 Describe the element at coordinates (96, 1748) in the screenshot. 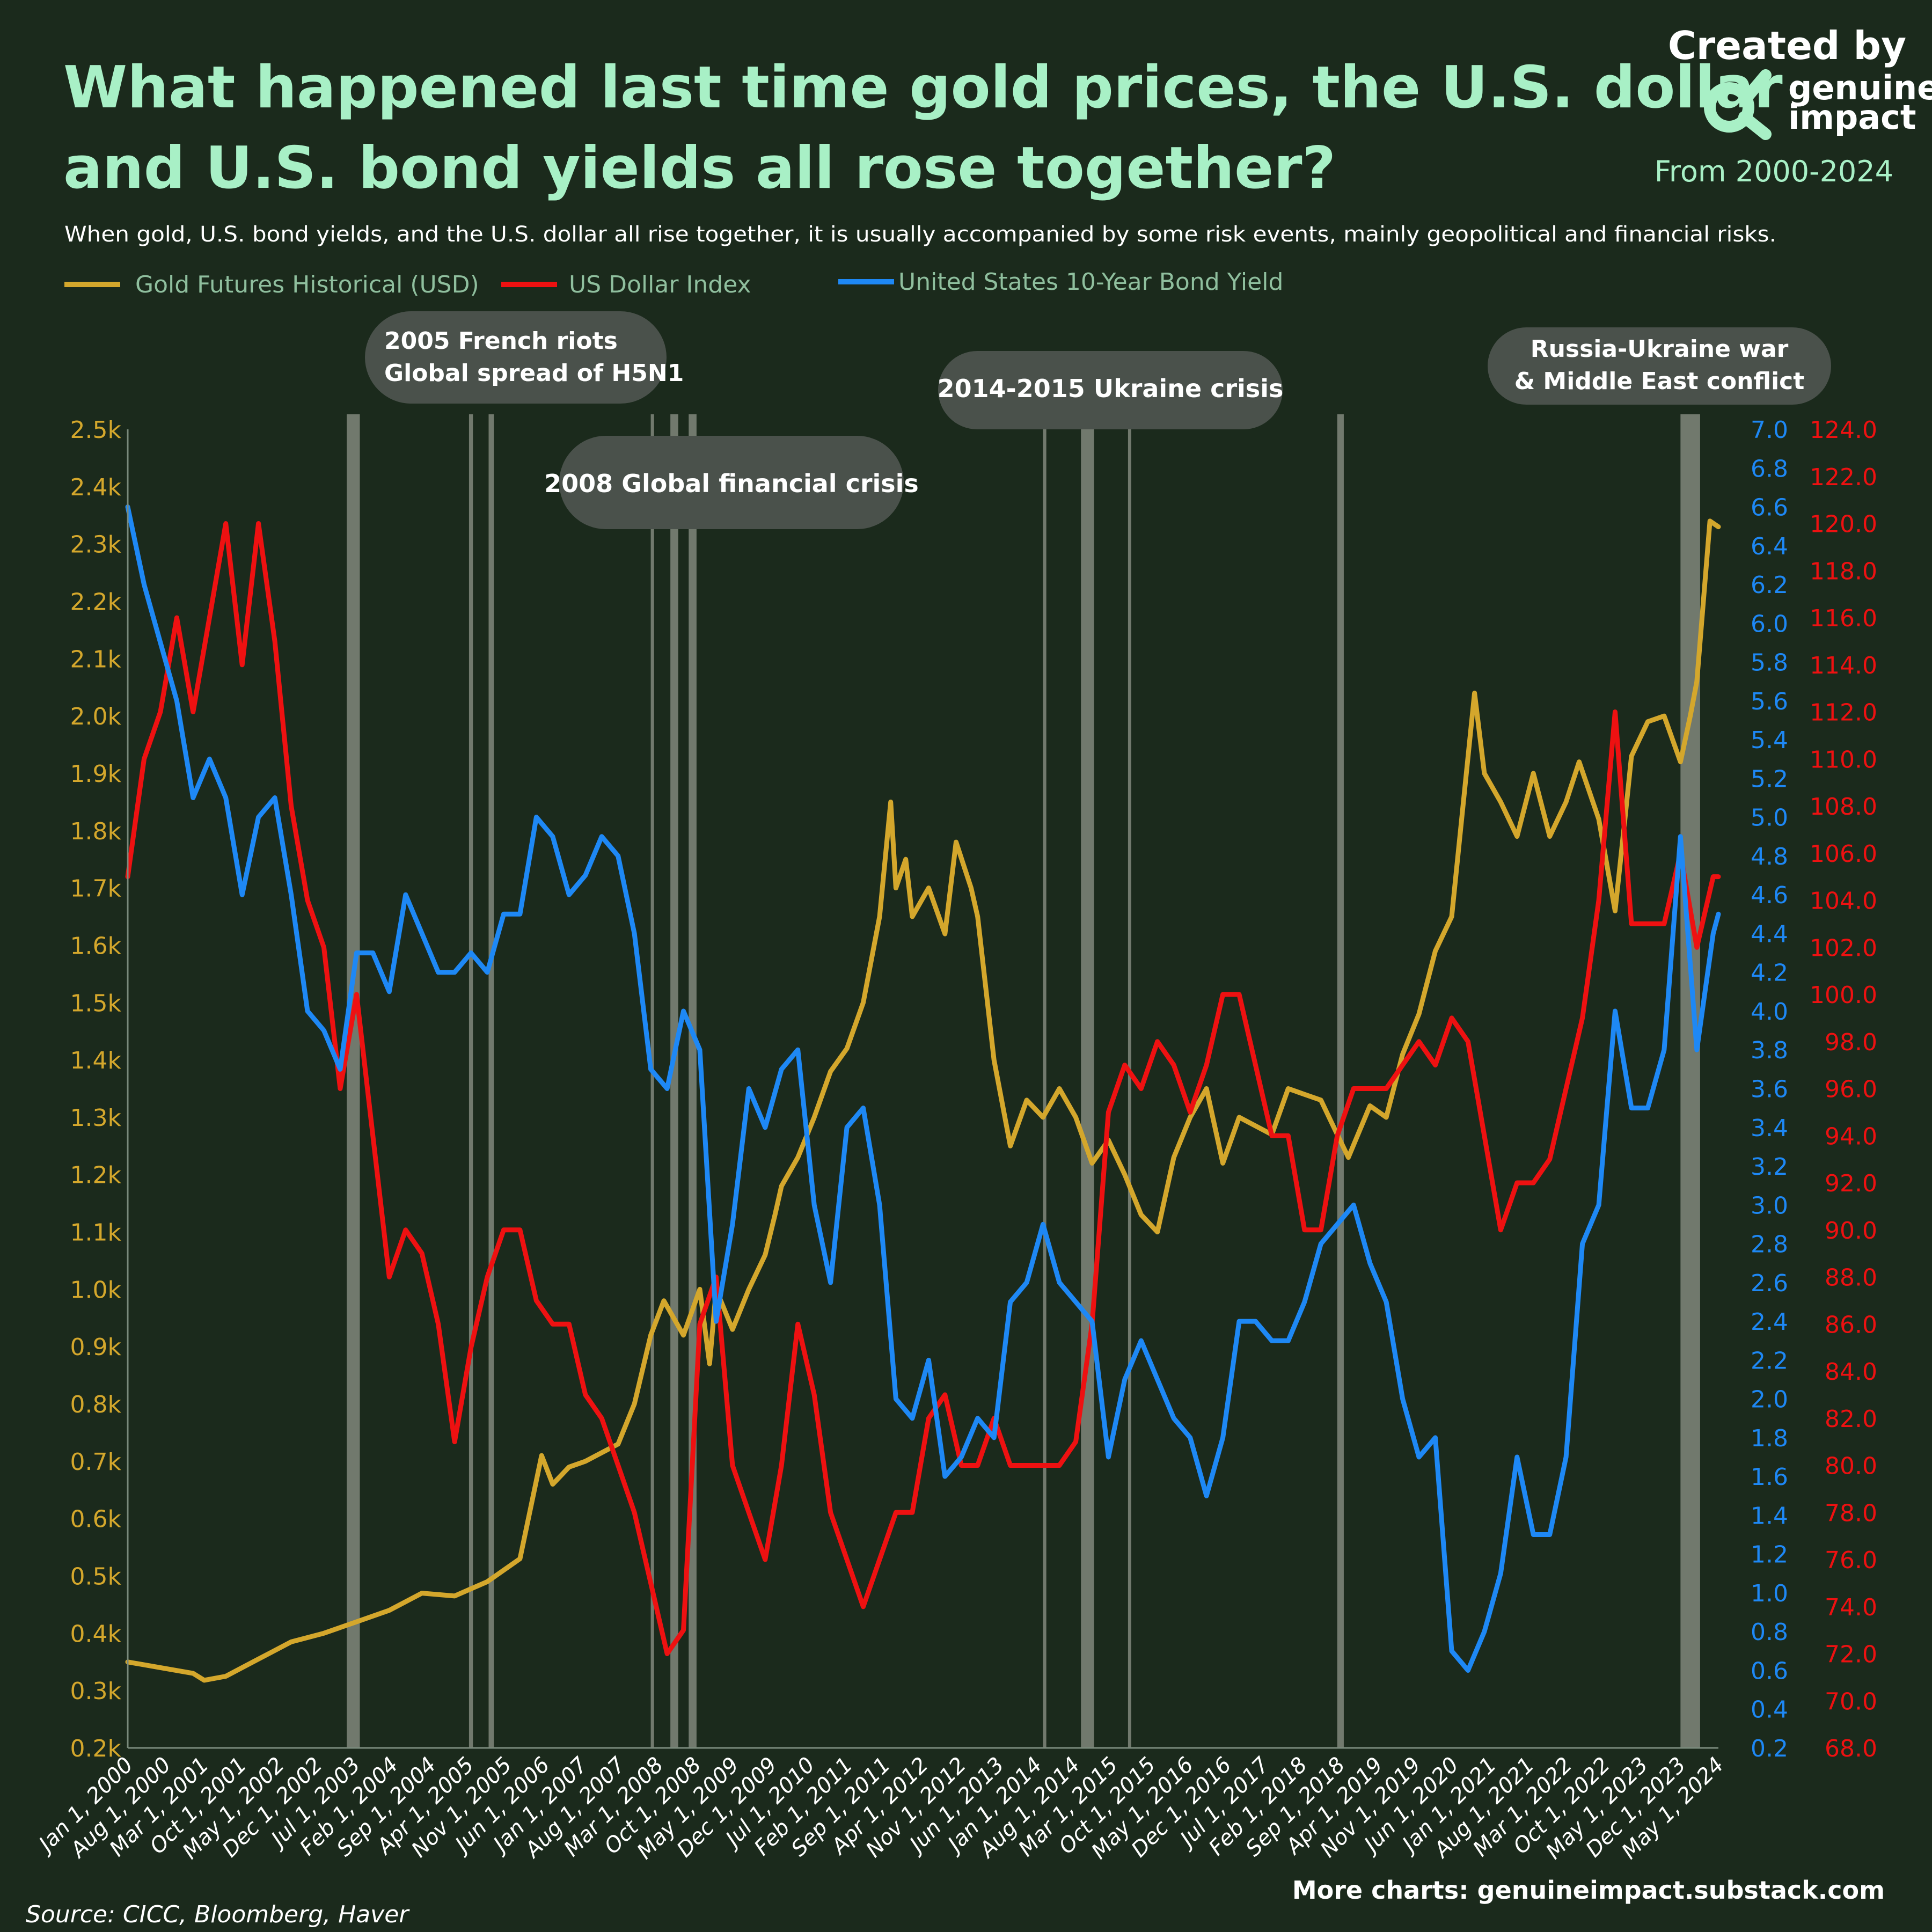

I see `gold-tick-label: 0.2k` at that location.